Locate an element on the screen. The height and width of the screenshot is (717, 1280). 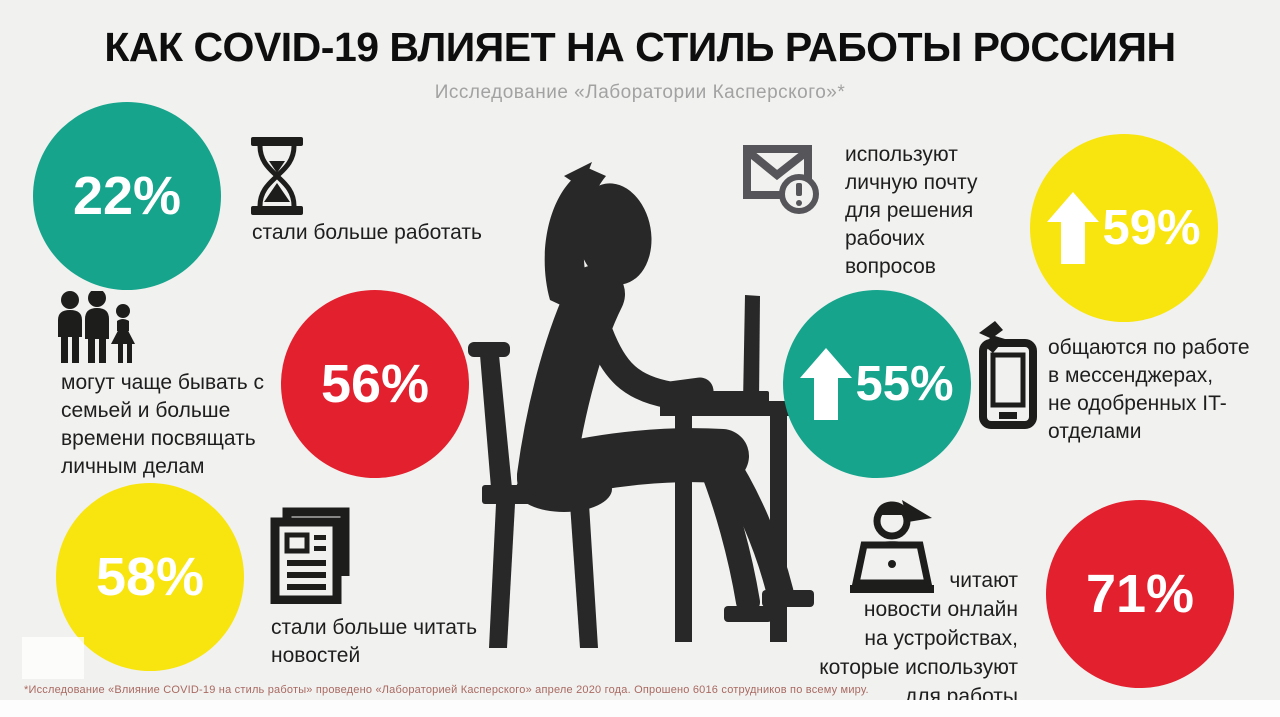
stat-circle-work-messengers: 55% is located at coordinates (877, 384).